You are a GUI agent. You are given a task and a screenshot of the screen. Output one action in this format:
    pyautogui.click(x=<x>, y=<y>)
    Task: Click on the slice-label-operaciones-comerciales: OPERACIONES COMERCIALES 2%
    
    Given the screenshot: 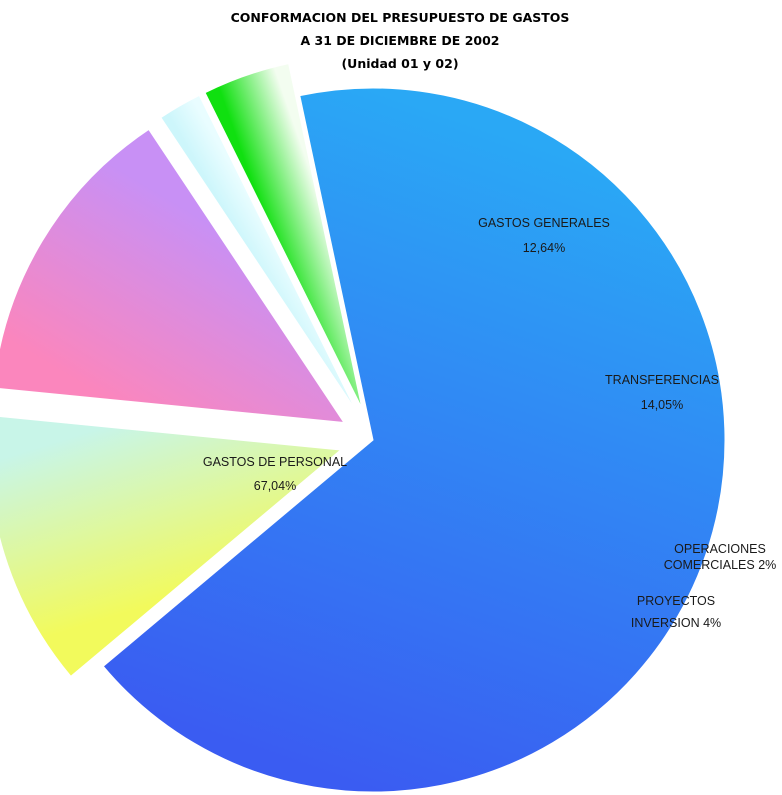 What is the action you would take?
    pyautogui.click(x=720, y=557)
    